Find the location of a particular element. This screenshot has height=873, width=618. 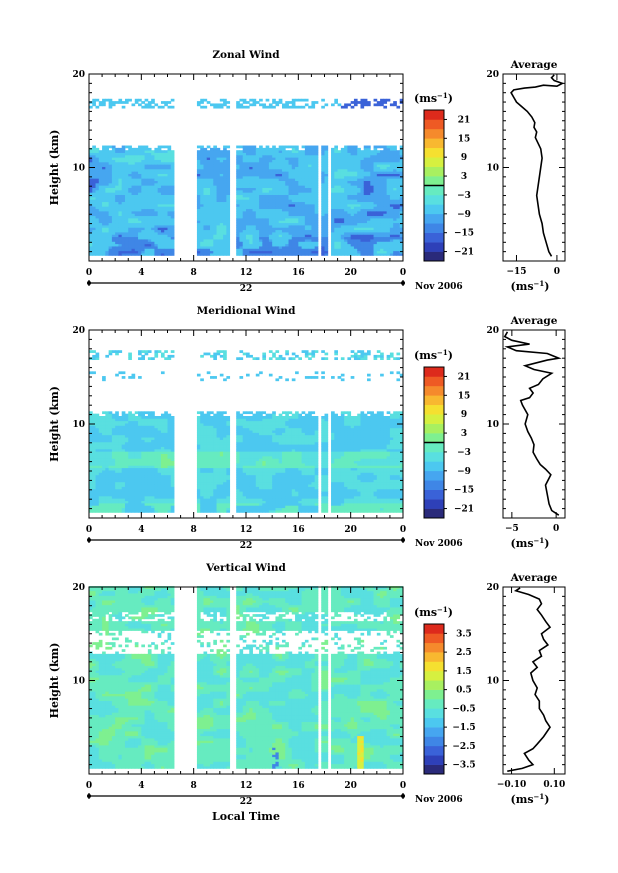

colorbar-tick-label: 3 is located at coordinates (464, 177).